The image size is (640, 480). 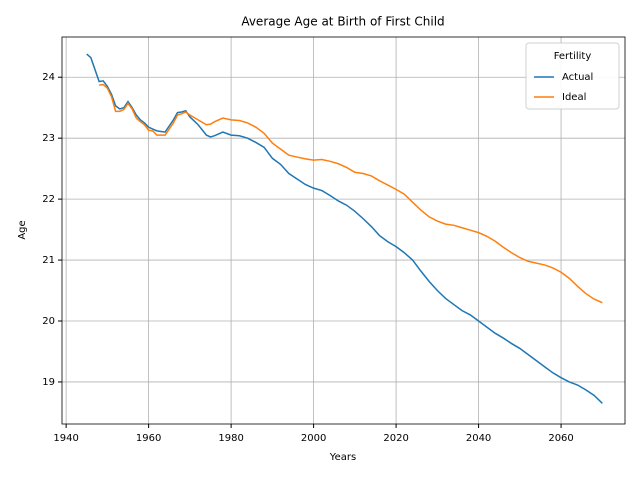 I want to click on legend-box, so click(x=572, y=76).